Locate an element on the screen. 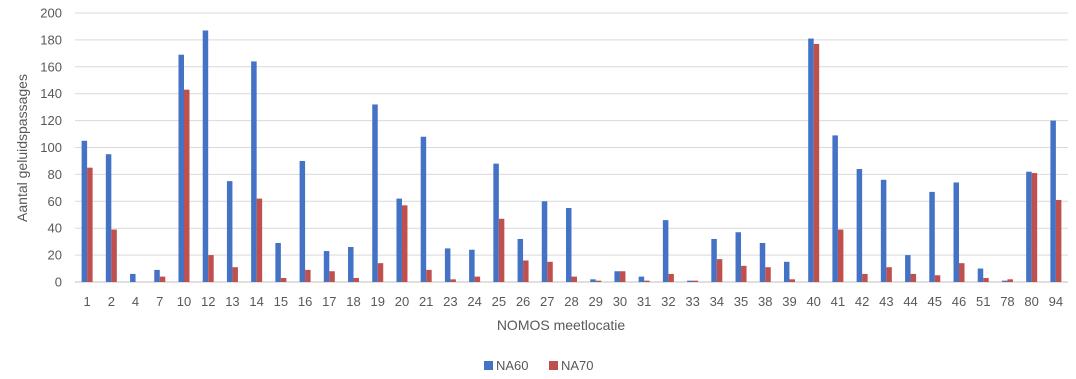 Image resolution: width=1076 pixels, height=379 pixels. x-tick-label: 18 is located at coordinates (353, 301).